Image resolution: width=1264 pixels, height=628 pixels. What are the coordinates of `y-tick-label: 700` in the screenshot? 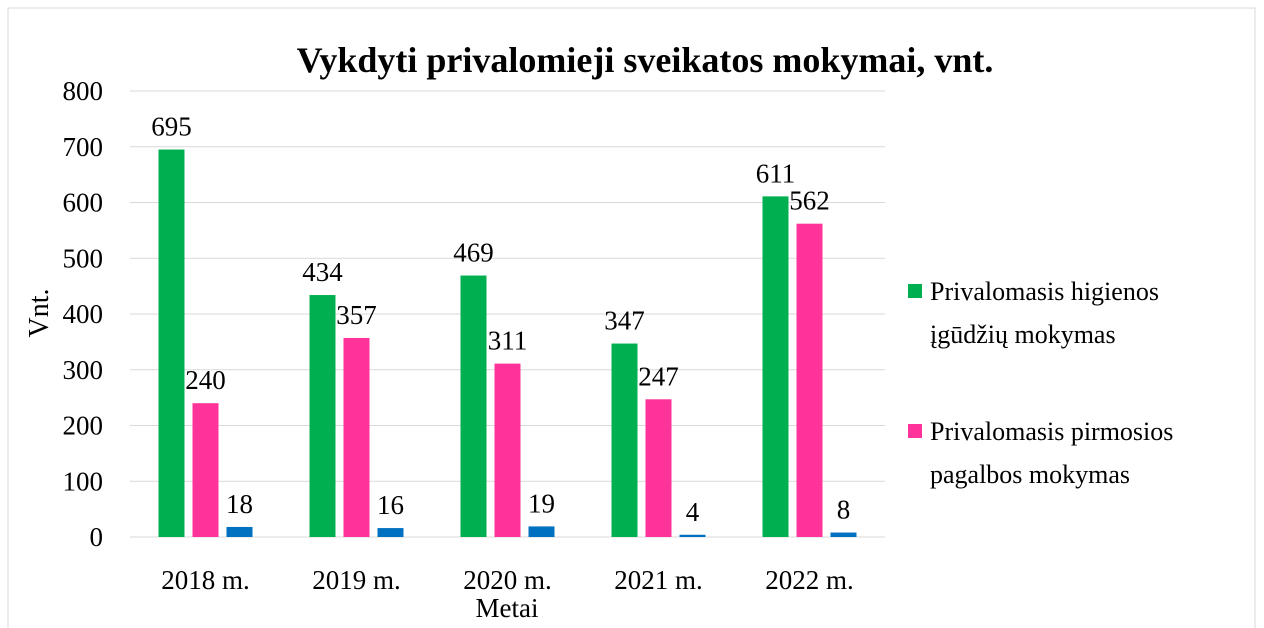 It's located at (83, 147).